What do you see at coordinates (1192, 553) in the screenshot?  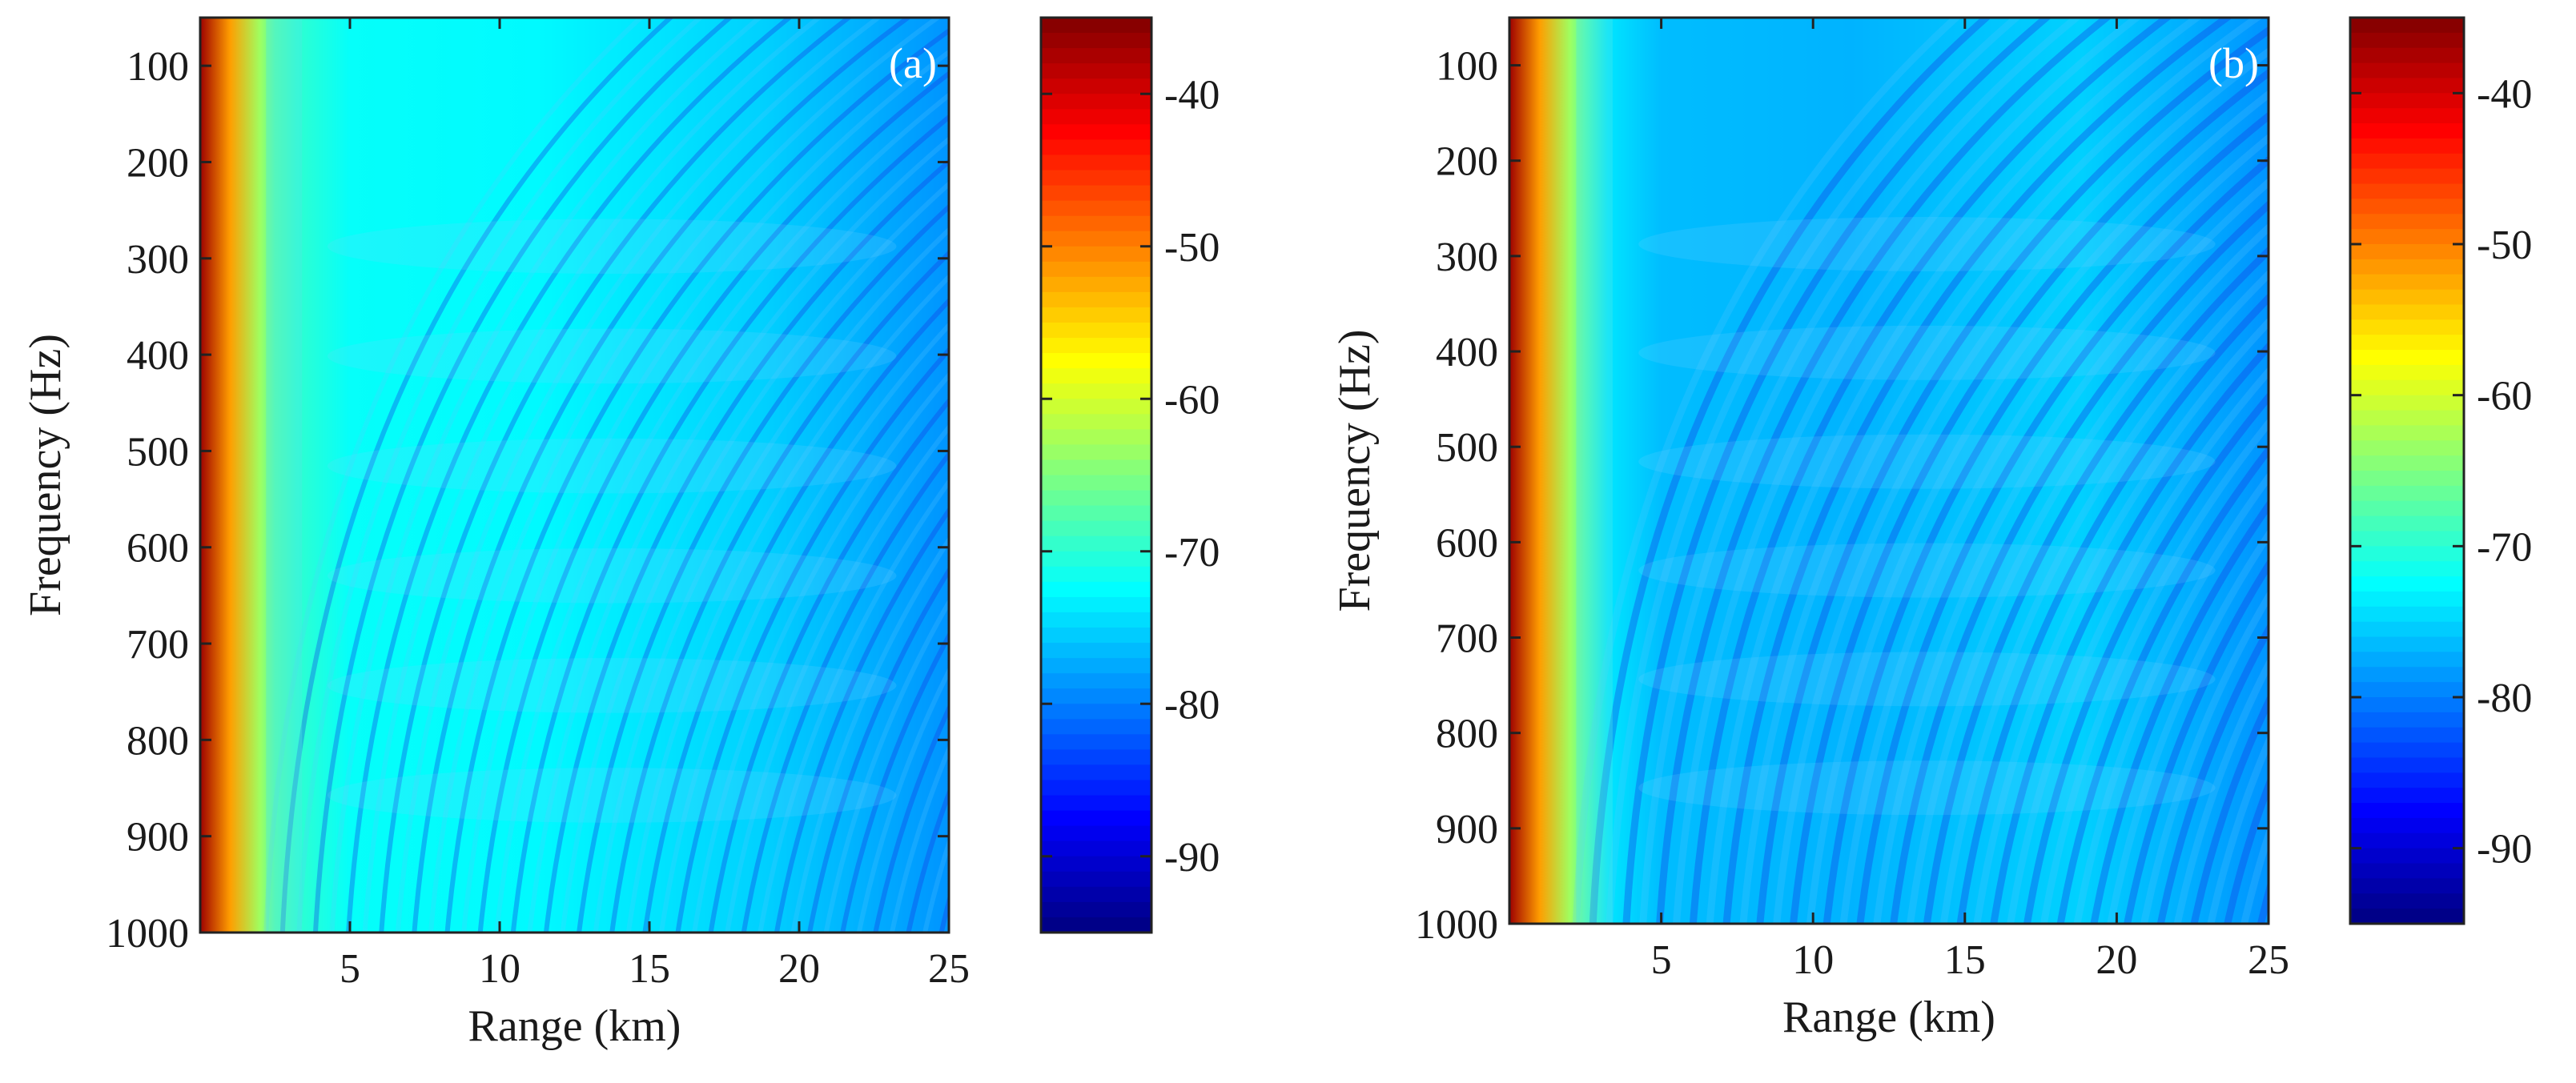 I see `colorbar-tick-label: -70` at bounding box center [1192, 553].